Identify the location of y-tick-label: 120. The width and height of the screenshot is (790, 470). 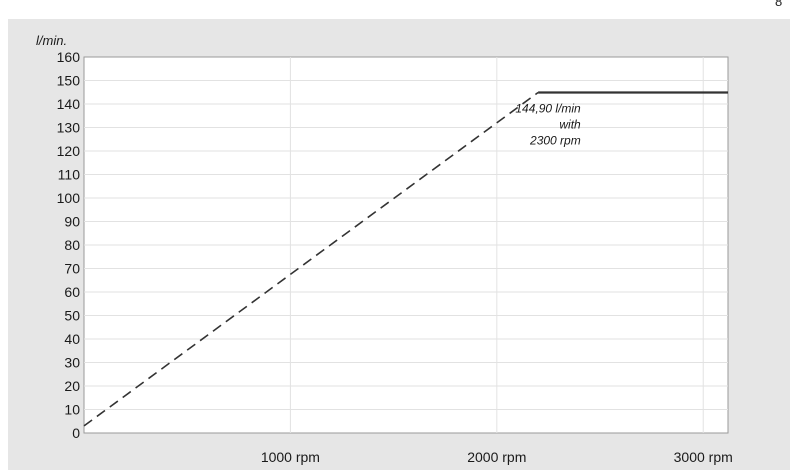
(69, 151).